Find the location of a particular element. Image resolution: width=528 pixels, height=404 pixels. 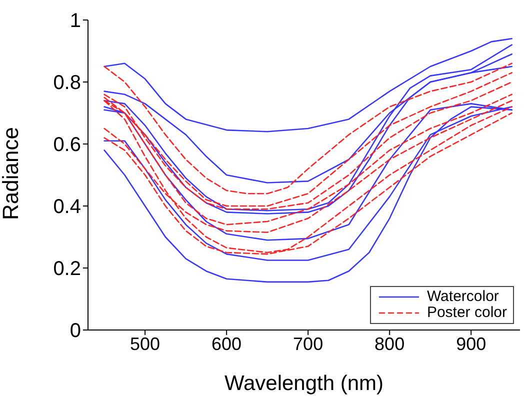

x-tick-label: 700 is located at coordinates (308, 344).